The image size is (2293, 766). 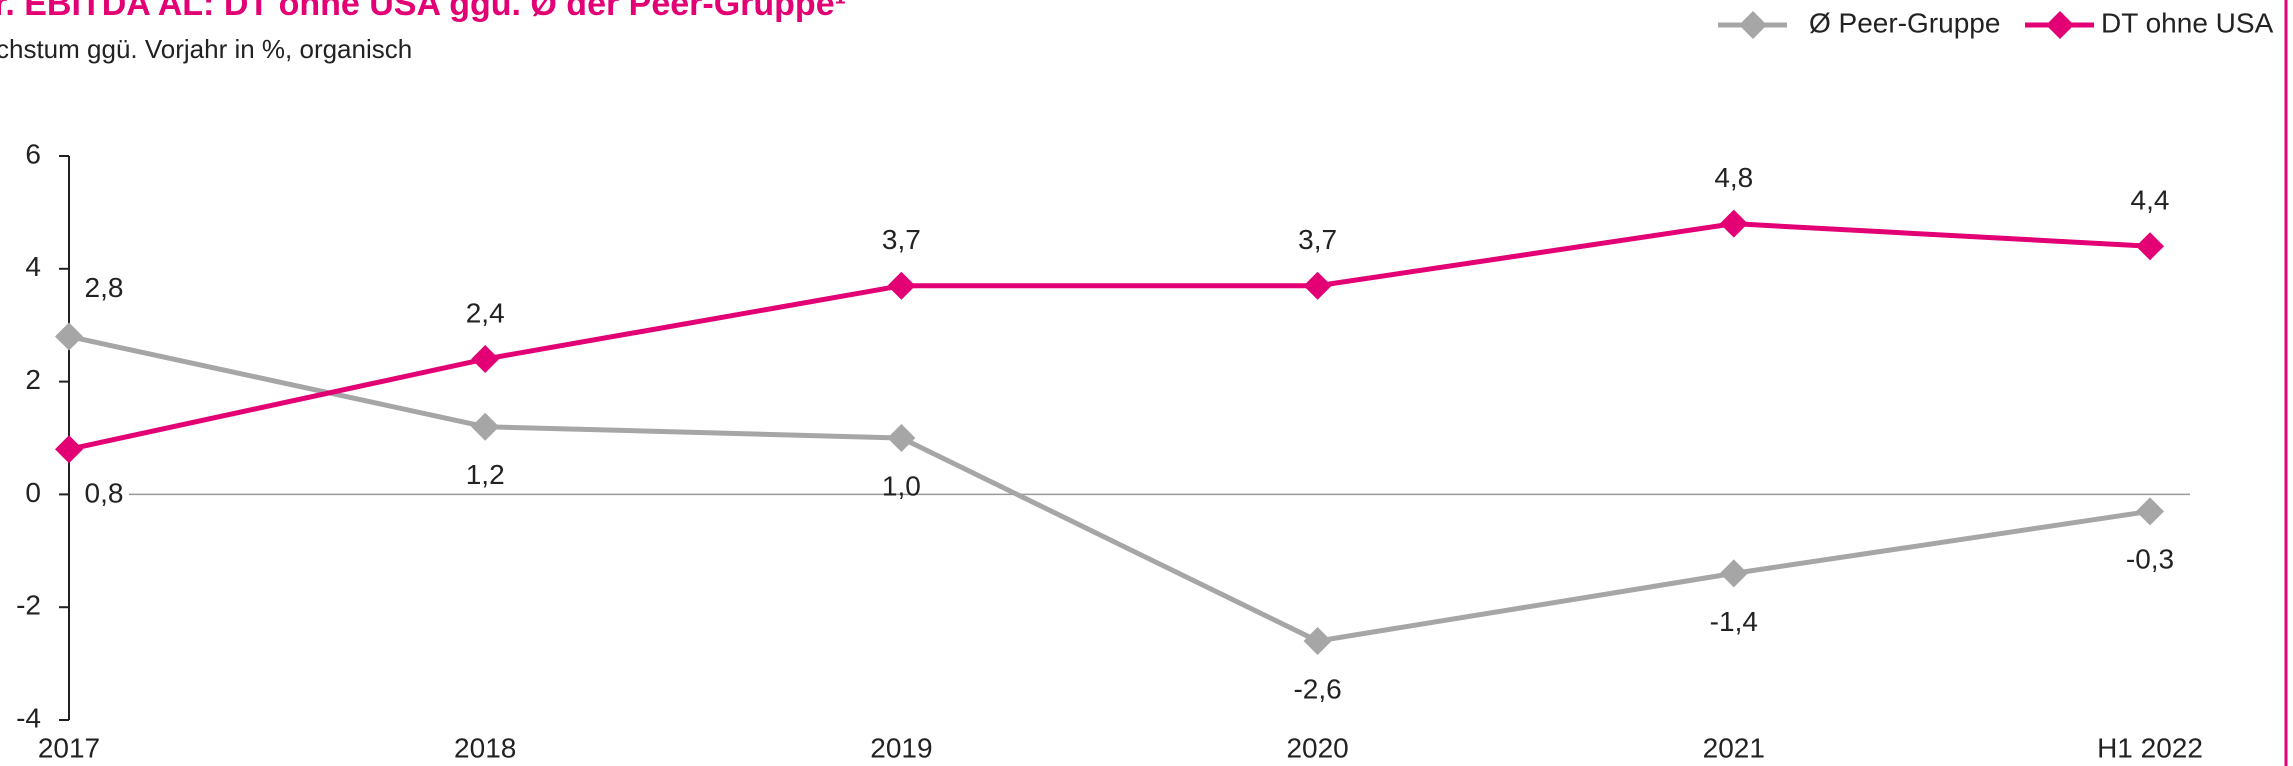 What do you see at coordinates (485, 474) in the screenshot?
I see `data-label: 1,2` at bounding box center [485, 474].